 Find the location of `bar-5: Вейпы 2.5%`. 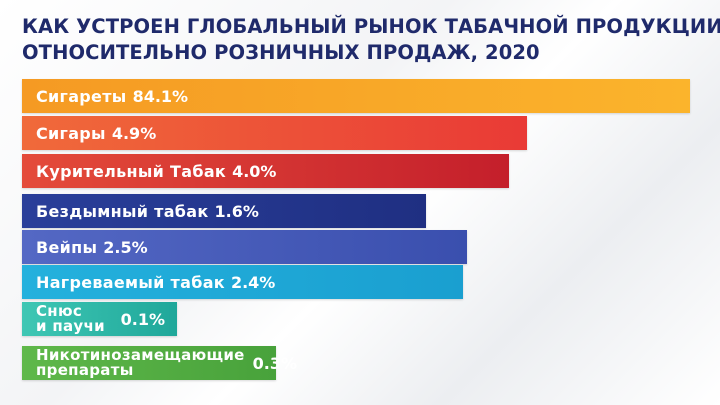

bar-5: Вейпы 2.5% is located at coordinates (244, 247).